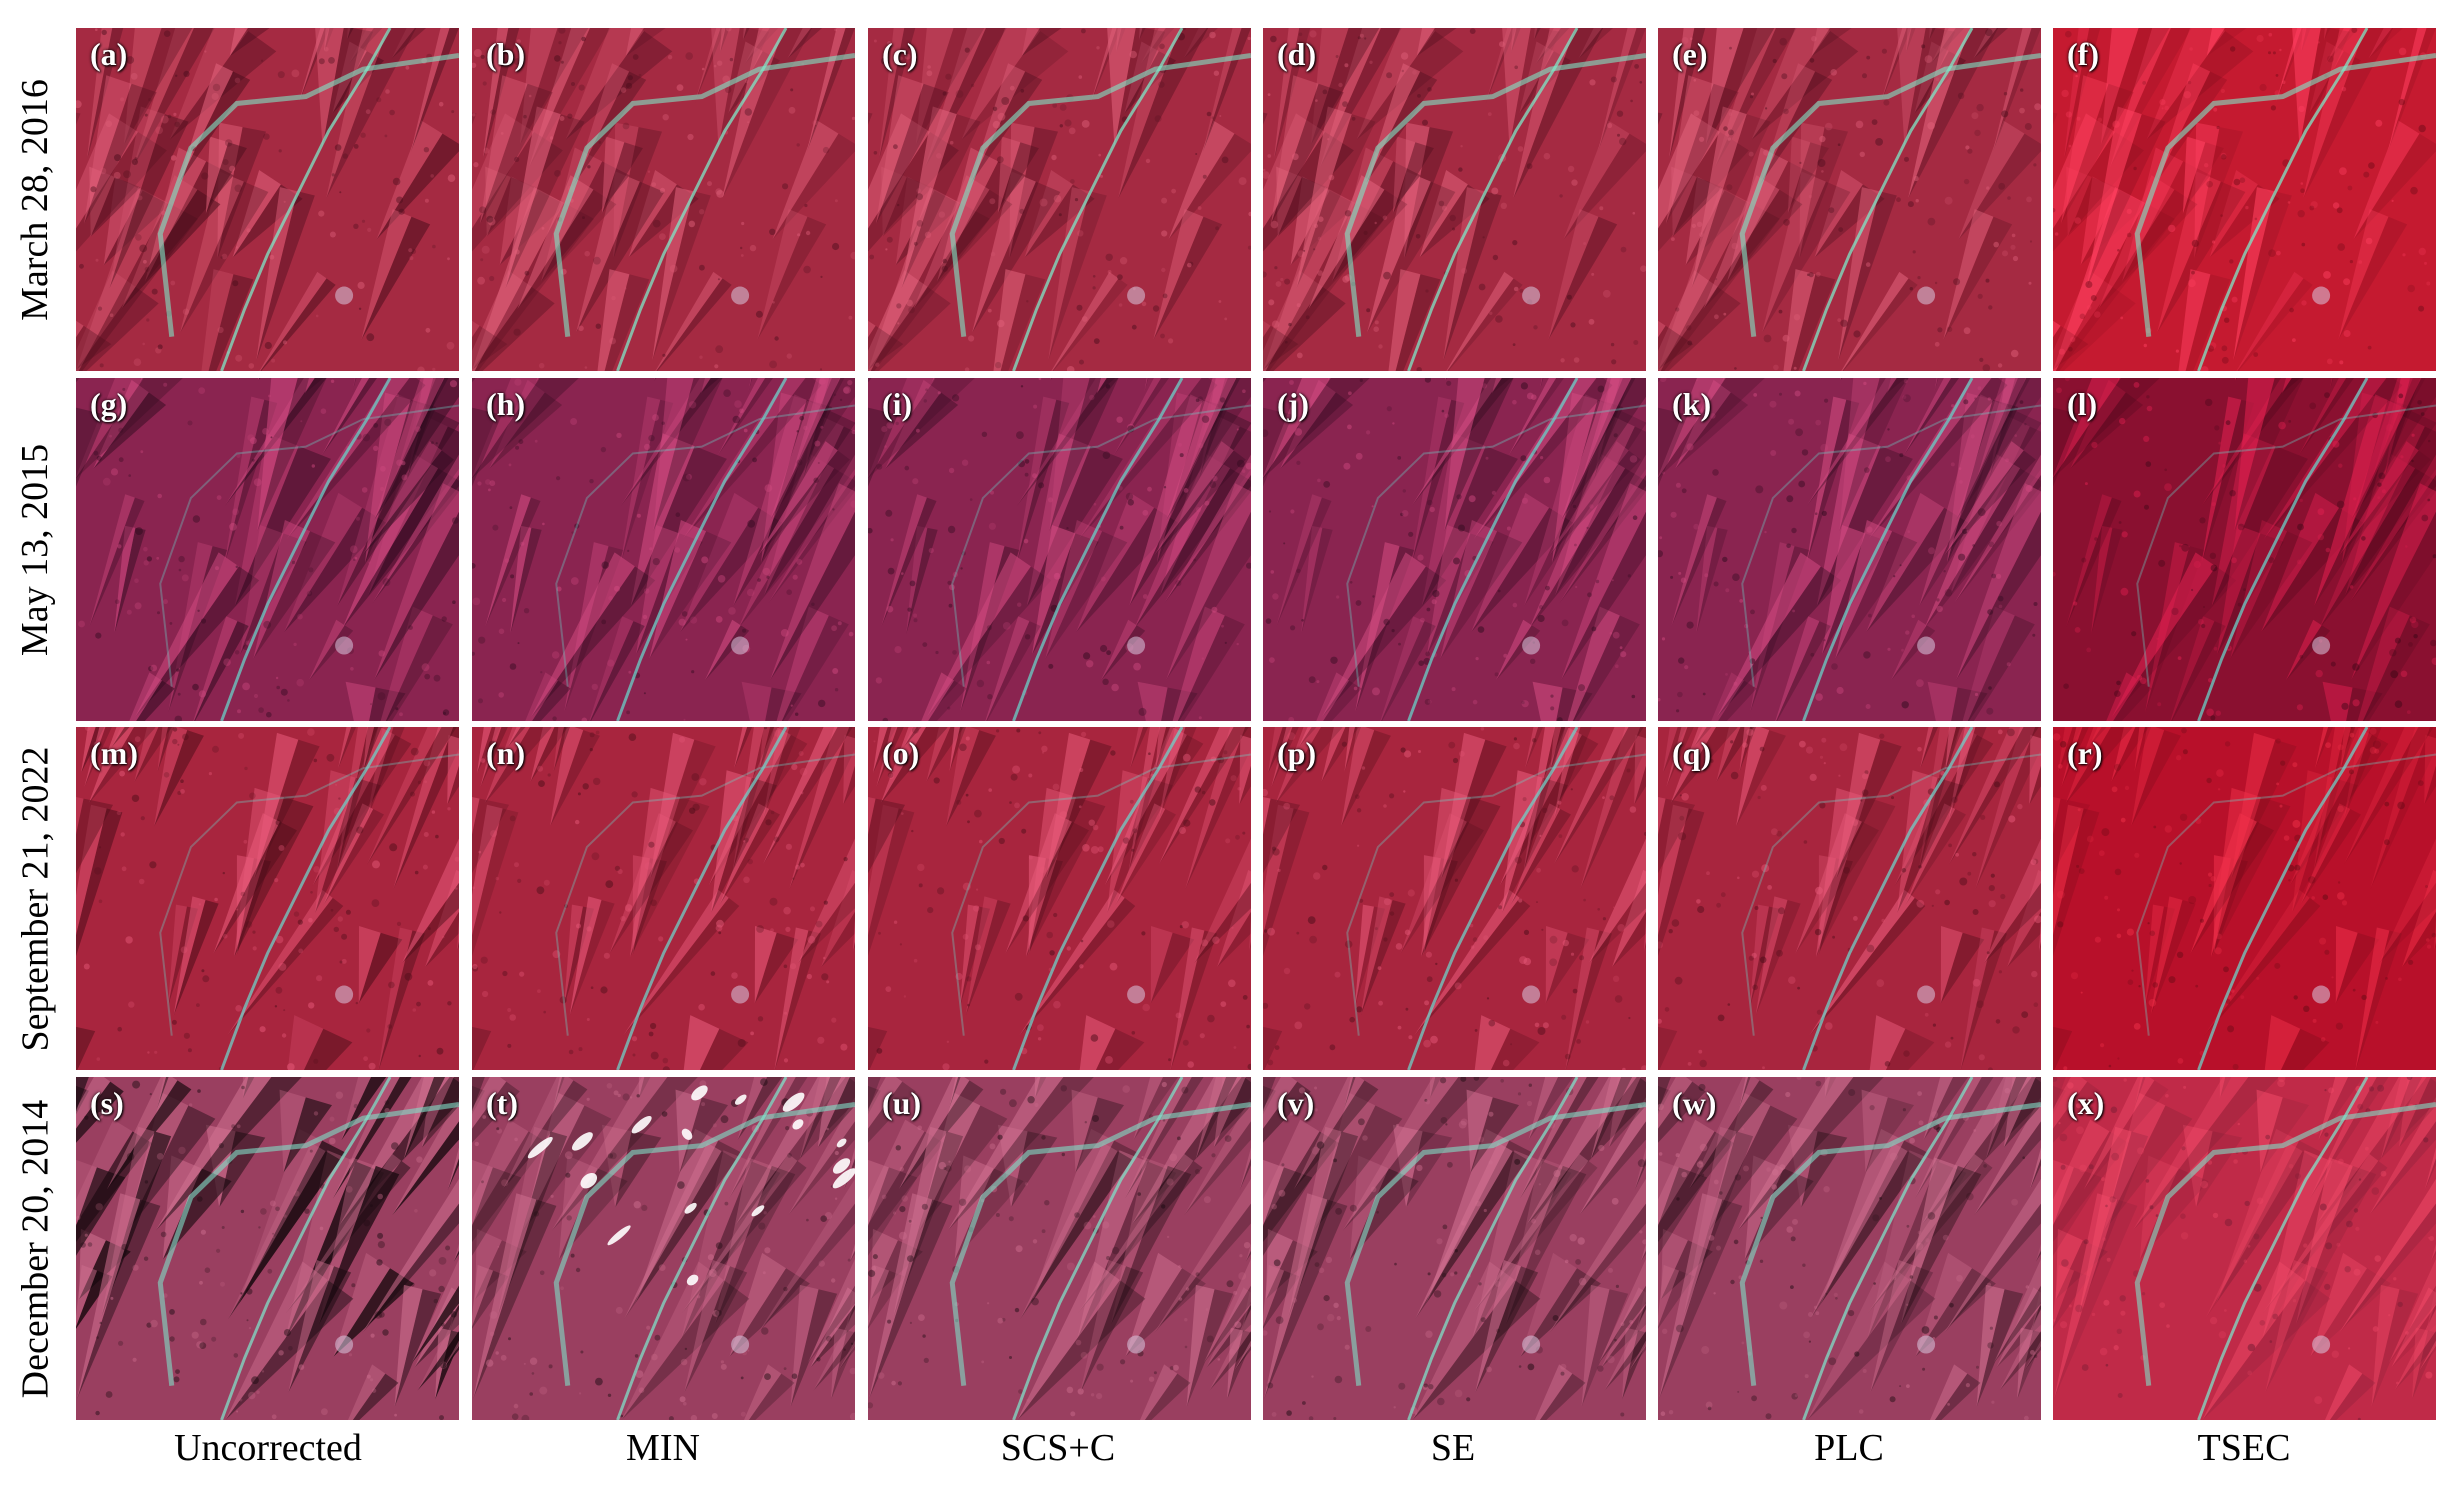 The image size is (2447, 1486). I want to click on image-panel: (j), so click(1454, 549).